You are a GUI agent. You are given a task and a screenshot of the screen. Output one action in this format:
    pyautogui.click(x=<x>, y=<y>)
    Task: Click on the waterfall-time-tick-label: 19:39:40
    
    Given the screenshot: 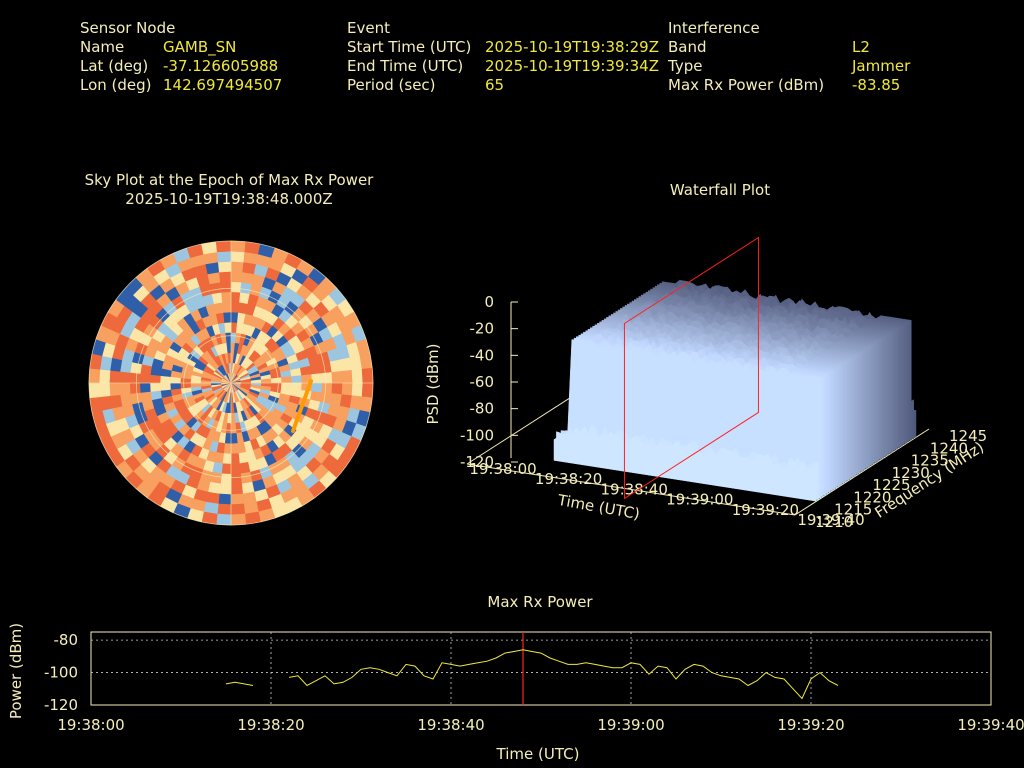 What is the action you would take?
    pyautogui.click(x=830, y=520)
    